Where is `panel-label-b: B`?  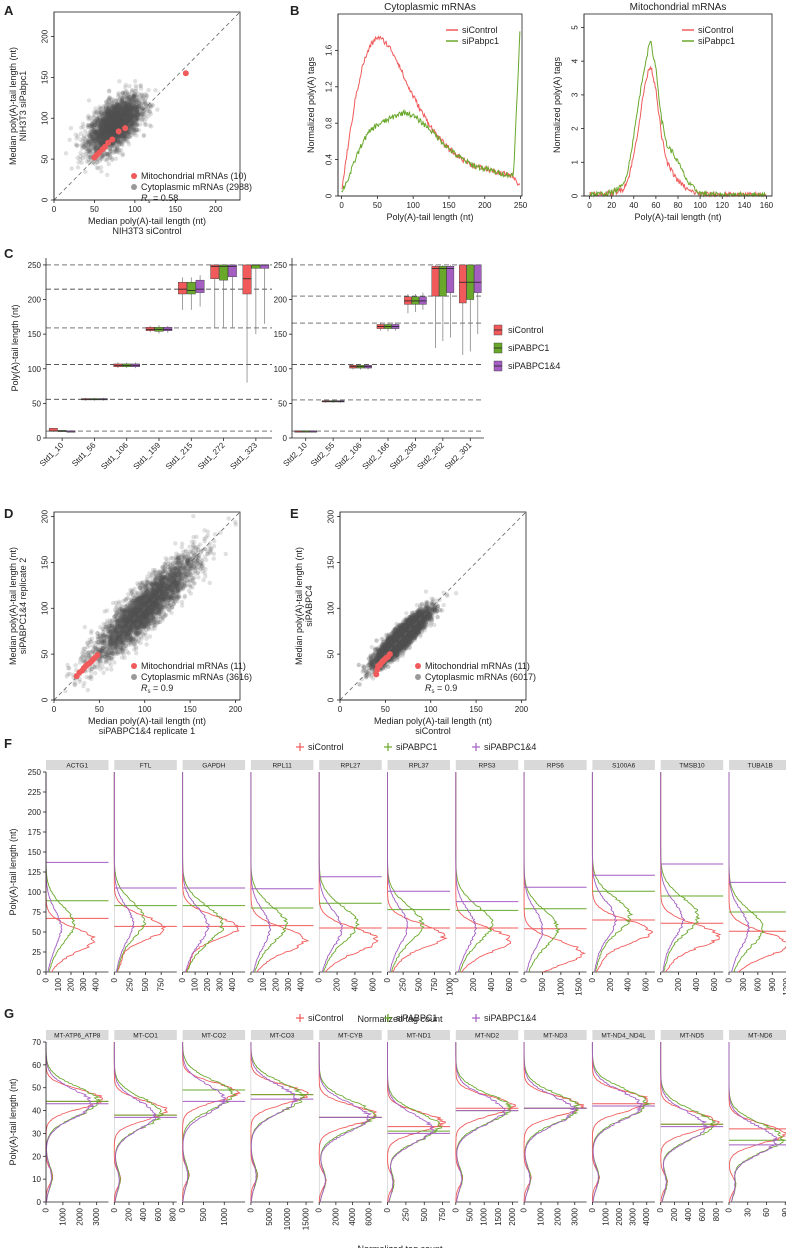 panel-label-b: B is located at coordinates (294, 10).